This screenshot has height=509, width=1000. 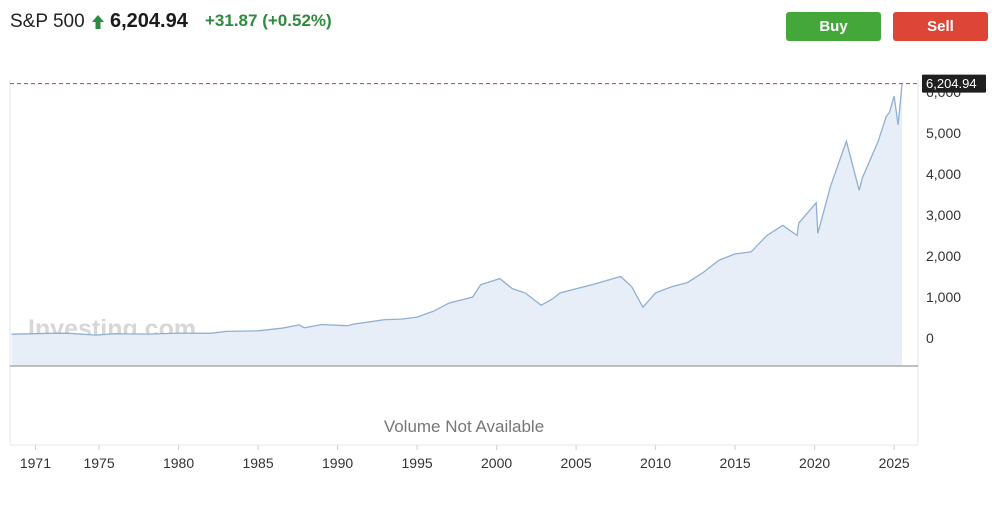 What do you see at coordinates (814, 463) in the screenshot?
I see `x-tick-label: 2020` at bounding box center [814, 463].